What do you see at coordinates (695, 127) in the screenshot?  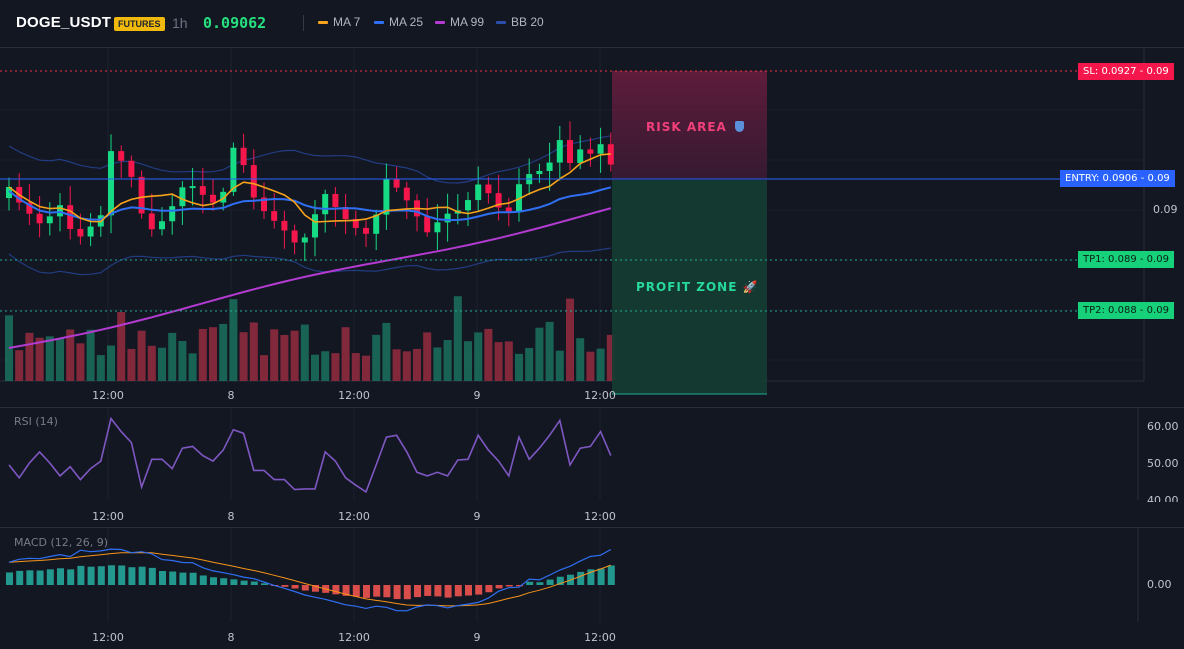 I see `risk-area-label: RISK AREA` at bounding box center [695, 127].